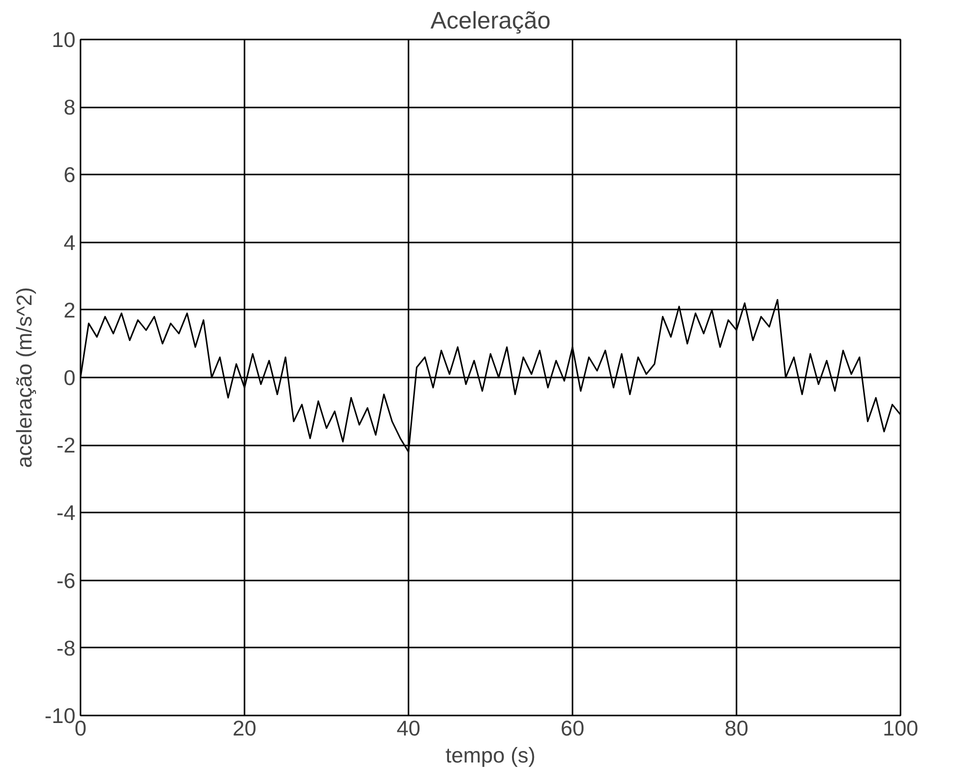 The width and height of the screenshot is (955, 781). I want to click on y-tick-label: -8, so click(66, 648).